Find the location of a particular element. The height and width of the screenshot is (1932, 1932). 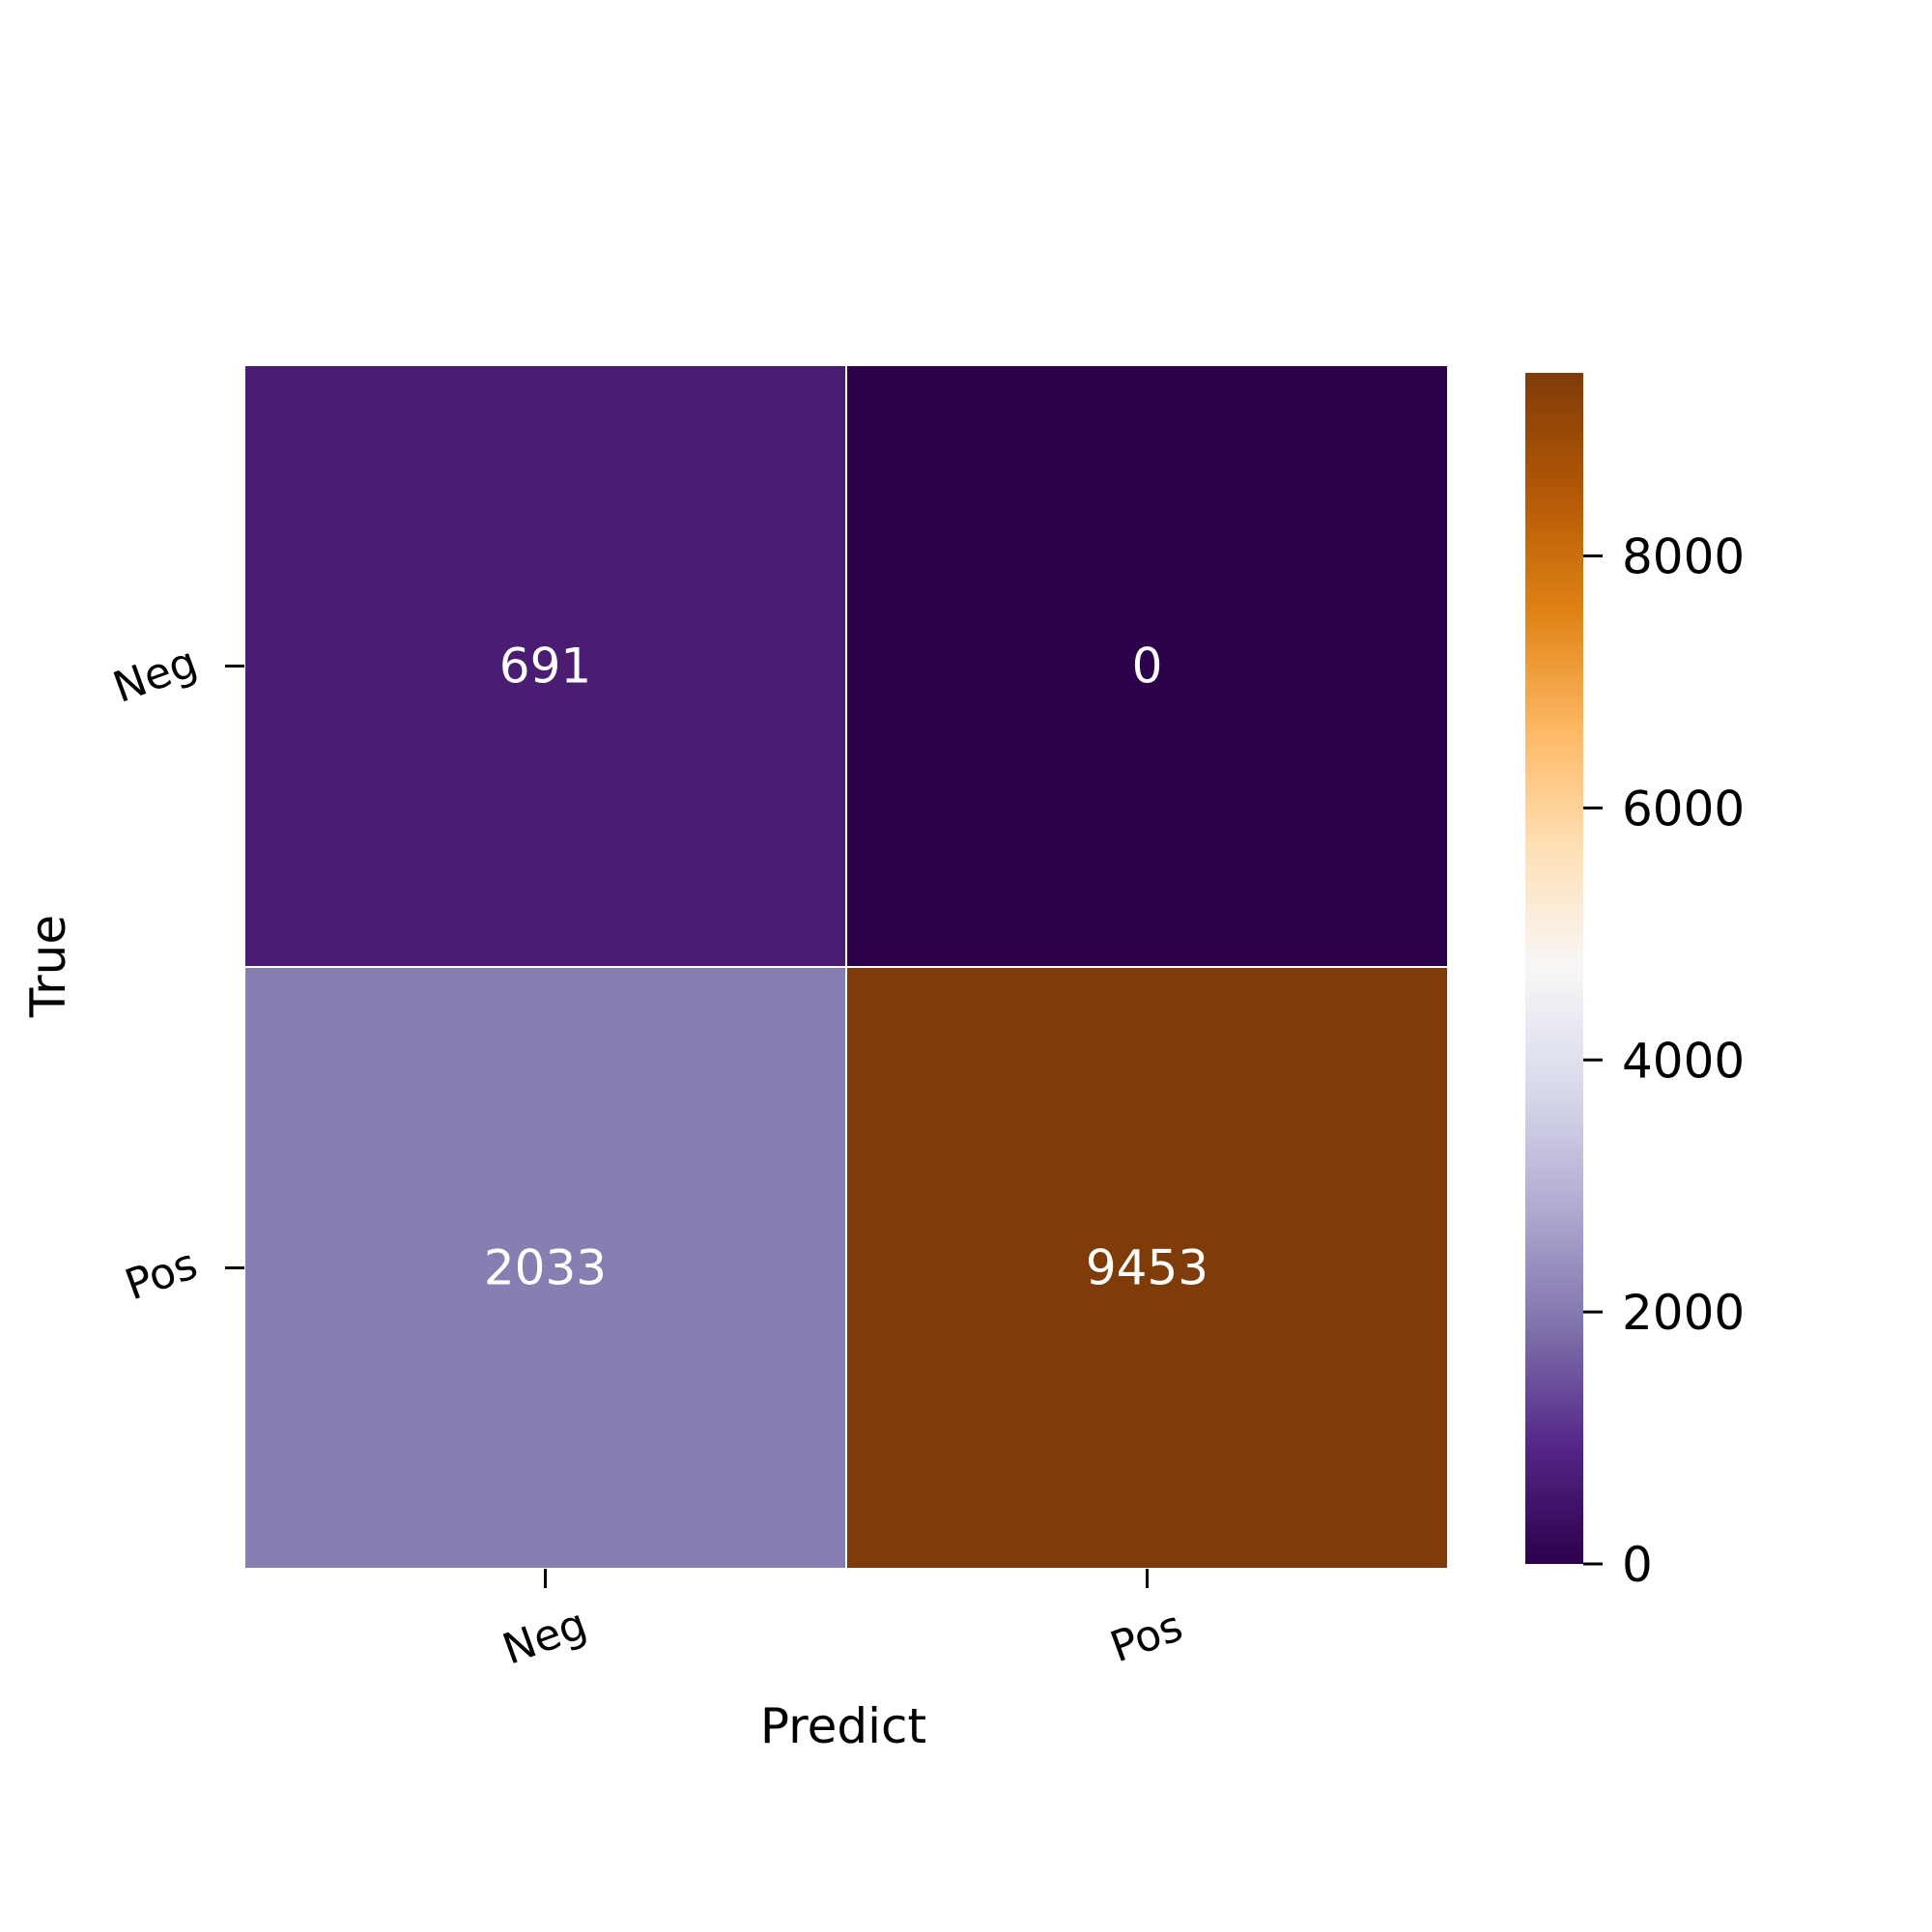

y-tick-label: Pos is located at coordinates (161, 1275).